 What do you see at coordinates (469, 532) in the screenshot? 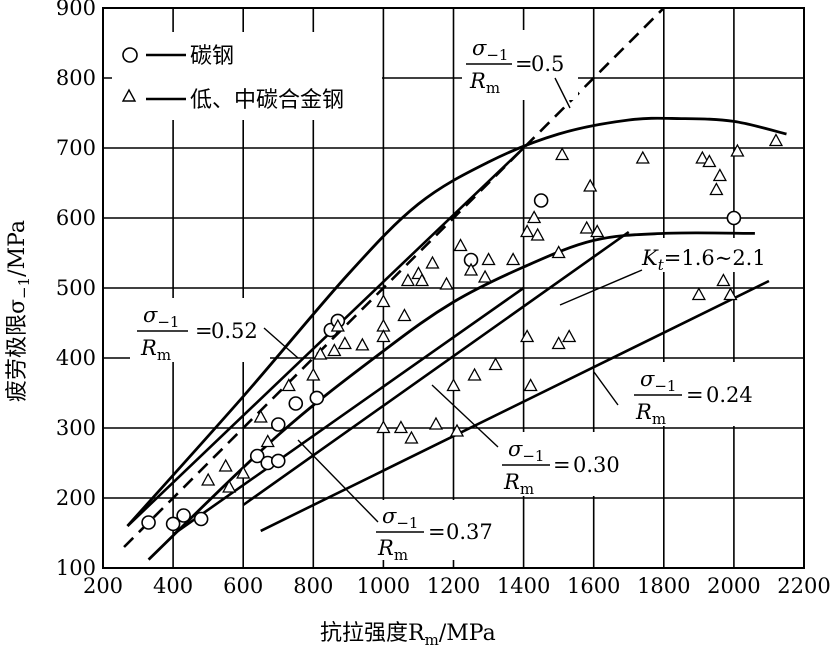
I see `ratio-value: 0.37` at bounding box center [469, 532].